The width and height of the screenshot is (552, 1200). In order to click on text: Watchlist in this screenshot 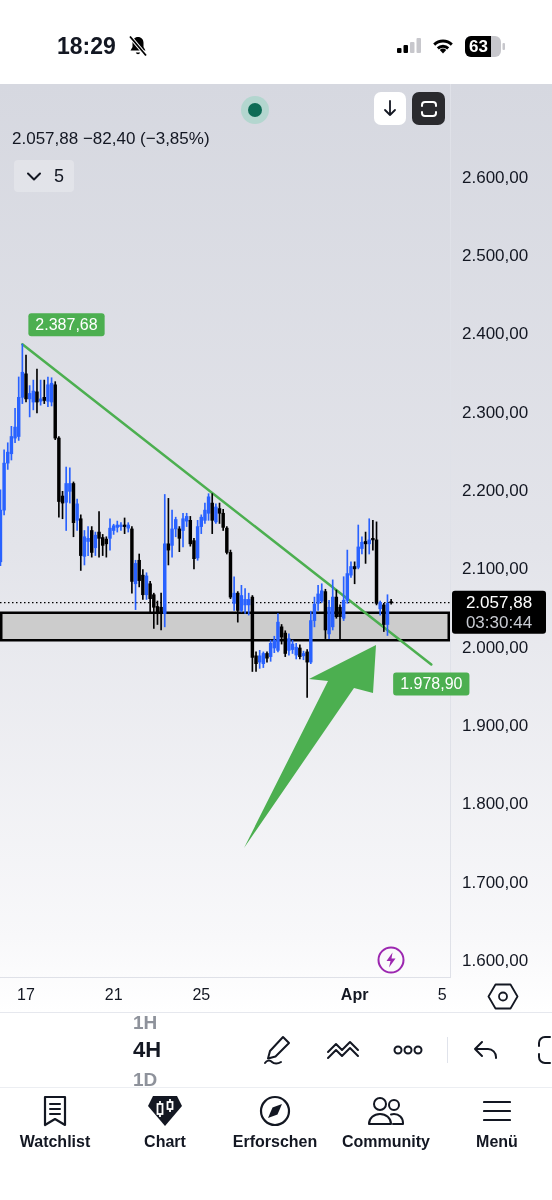, I will do `click(55, 1142)`.